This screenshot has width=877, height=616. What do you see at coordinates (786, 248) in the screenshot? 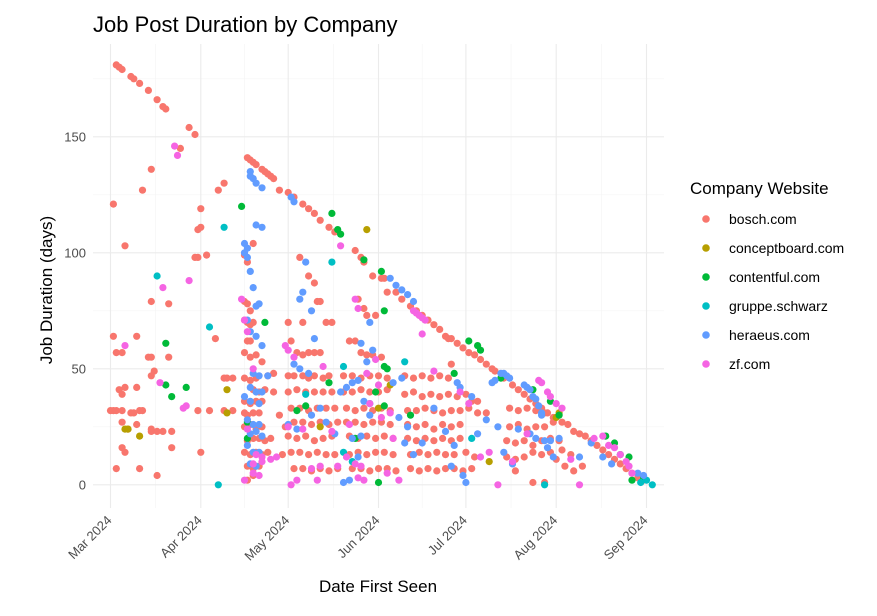
I see `legend-label: conceptboard.com` at bounding box center [786, 248].